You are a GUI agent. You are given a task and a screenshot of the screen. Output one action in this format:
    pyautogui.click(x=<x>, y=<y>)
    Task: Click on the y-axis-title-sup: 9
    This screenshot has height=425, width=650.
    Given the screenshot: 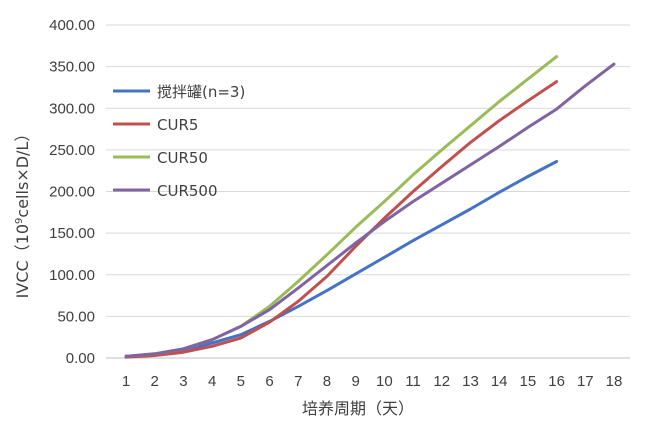 What is the action you would take?
    pyautogui.click(x=19, y=221)
    